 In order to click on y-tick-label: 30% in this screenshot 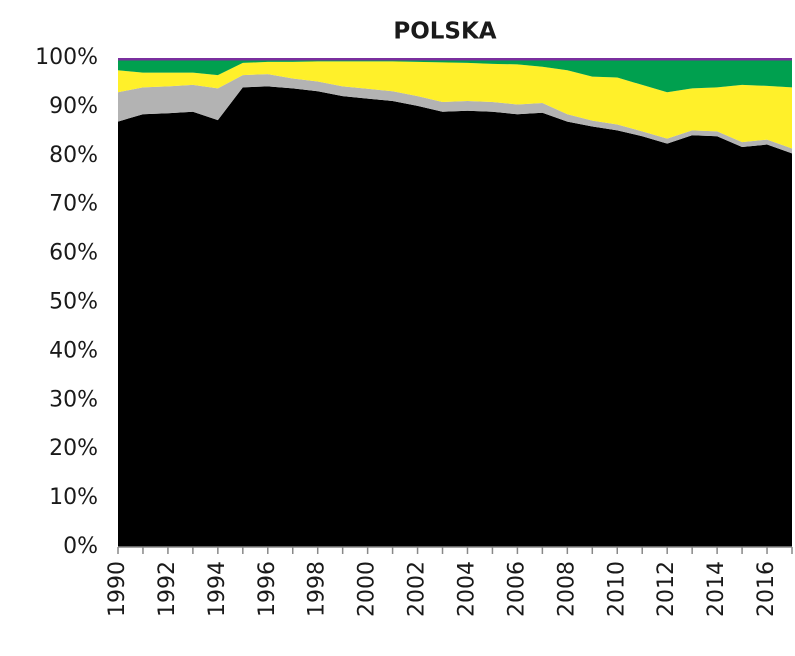, I will do `click(73, 399)`.